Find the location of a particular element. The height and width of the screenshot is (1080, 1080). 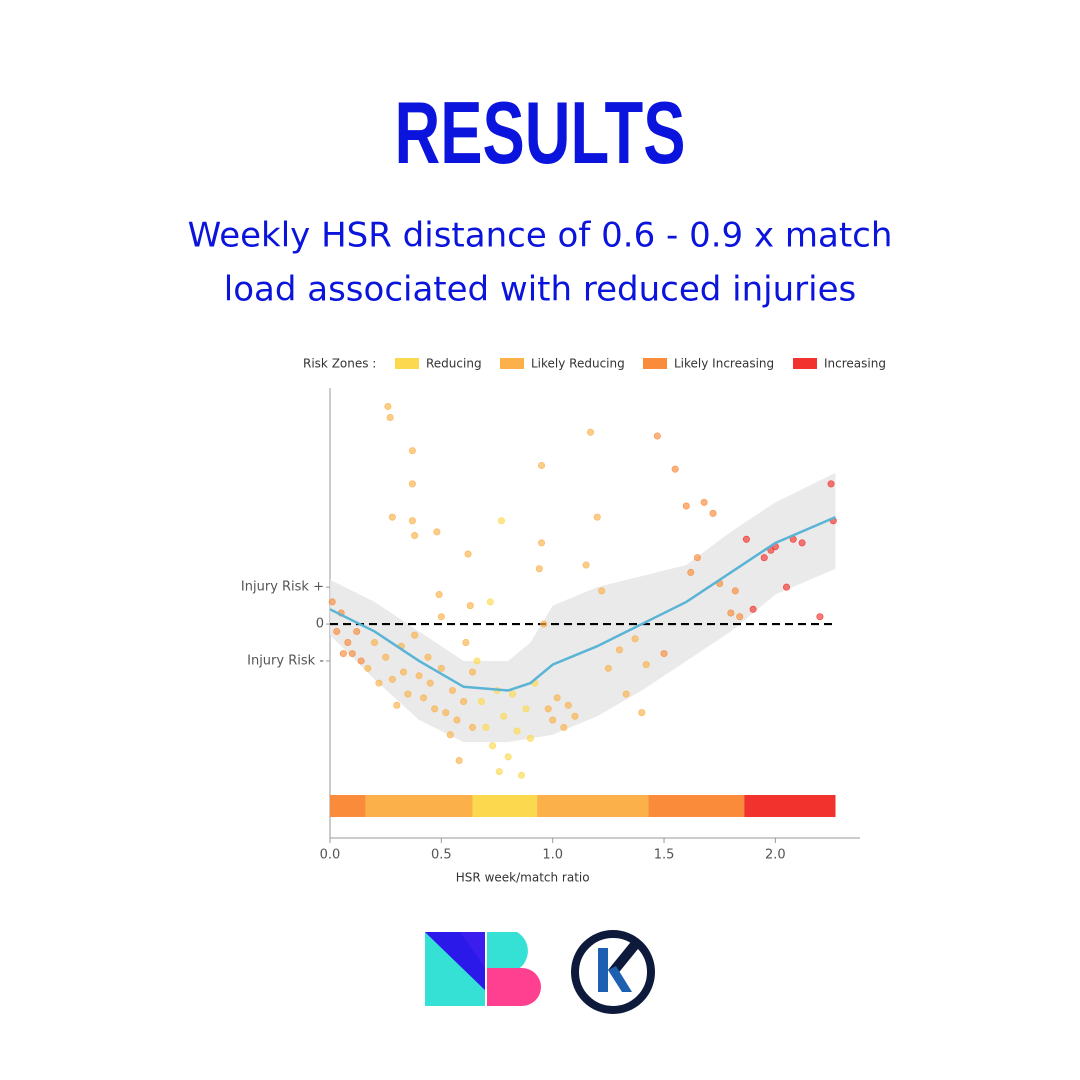

fit-line is located at coordinates (582, 603).